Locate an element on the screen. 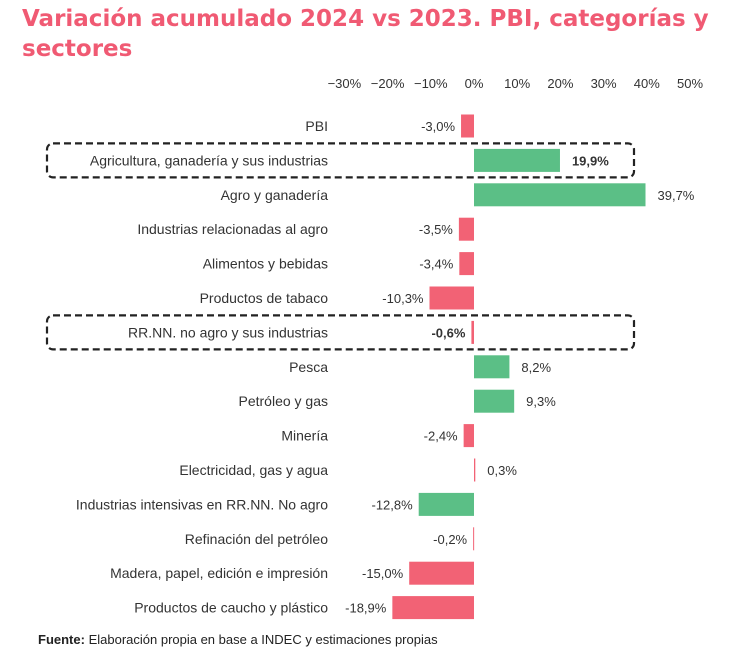  category-label: PBI is located at coordinates (316, 126).